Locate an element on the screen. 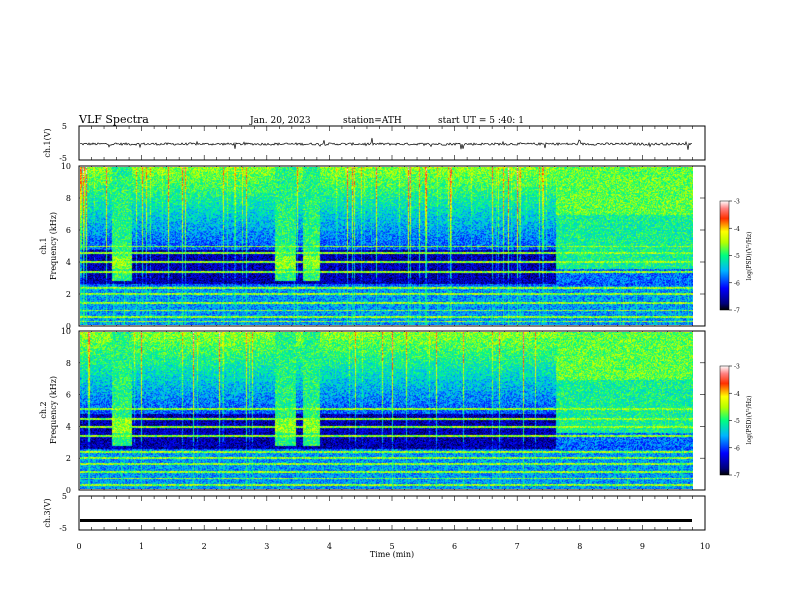 This screenshot has width=792, height=612. ch3-frame is located at coordinates (392, 513).